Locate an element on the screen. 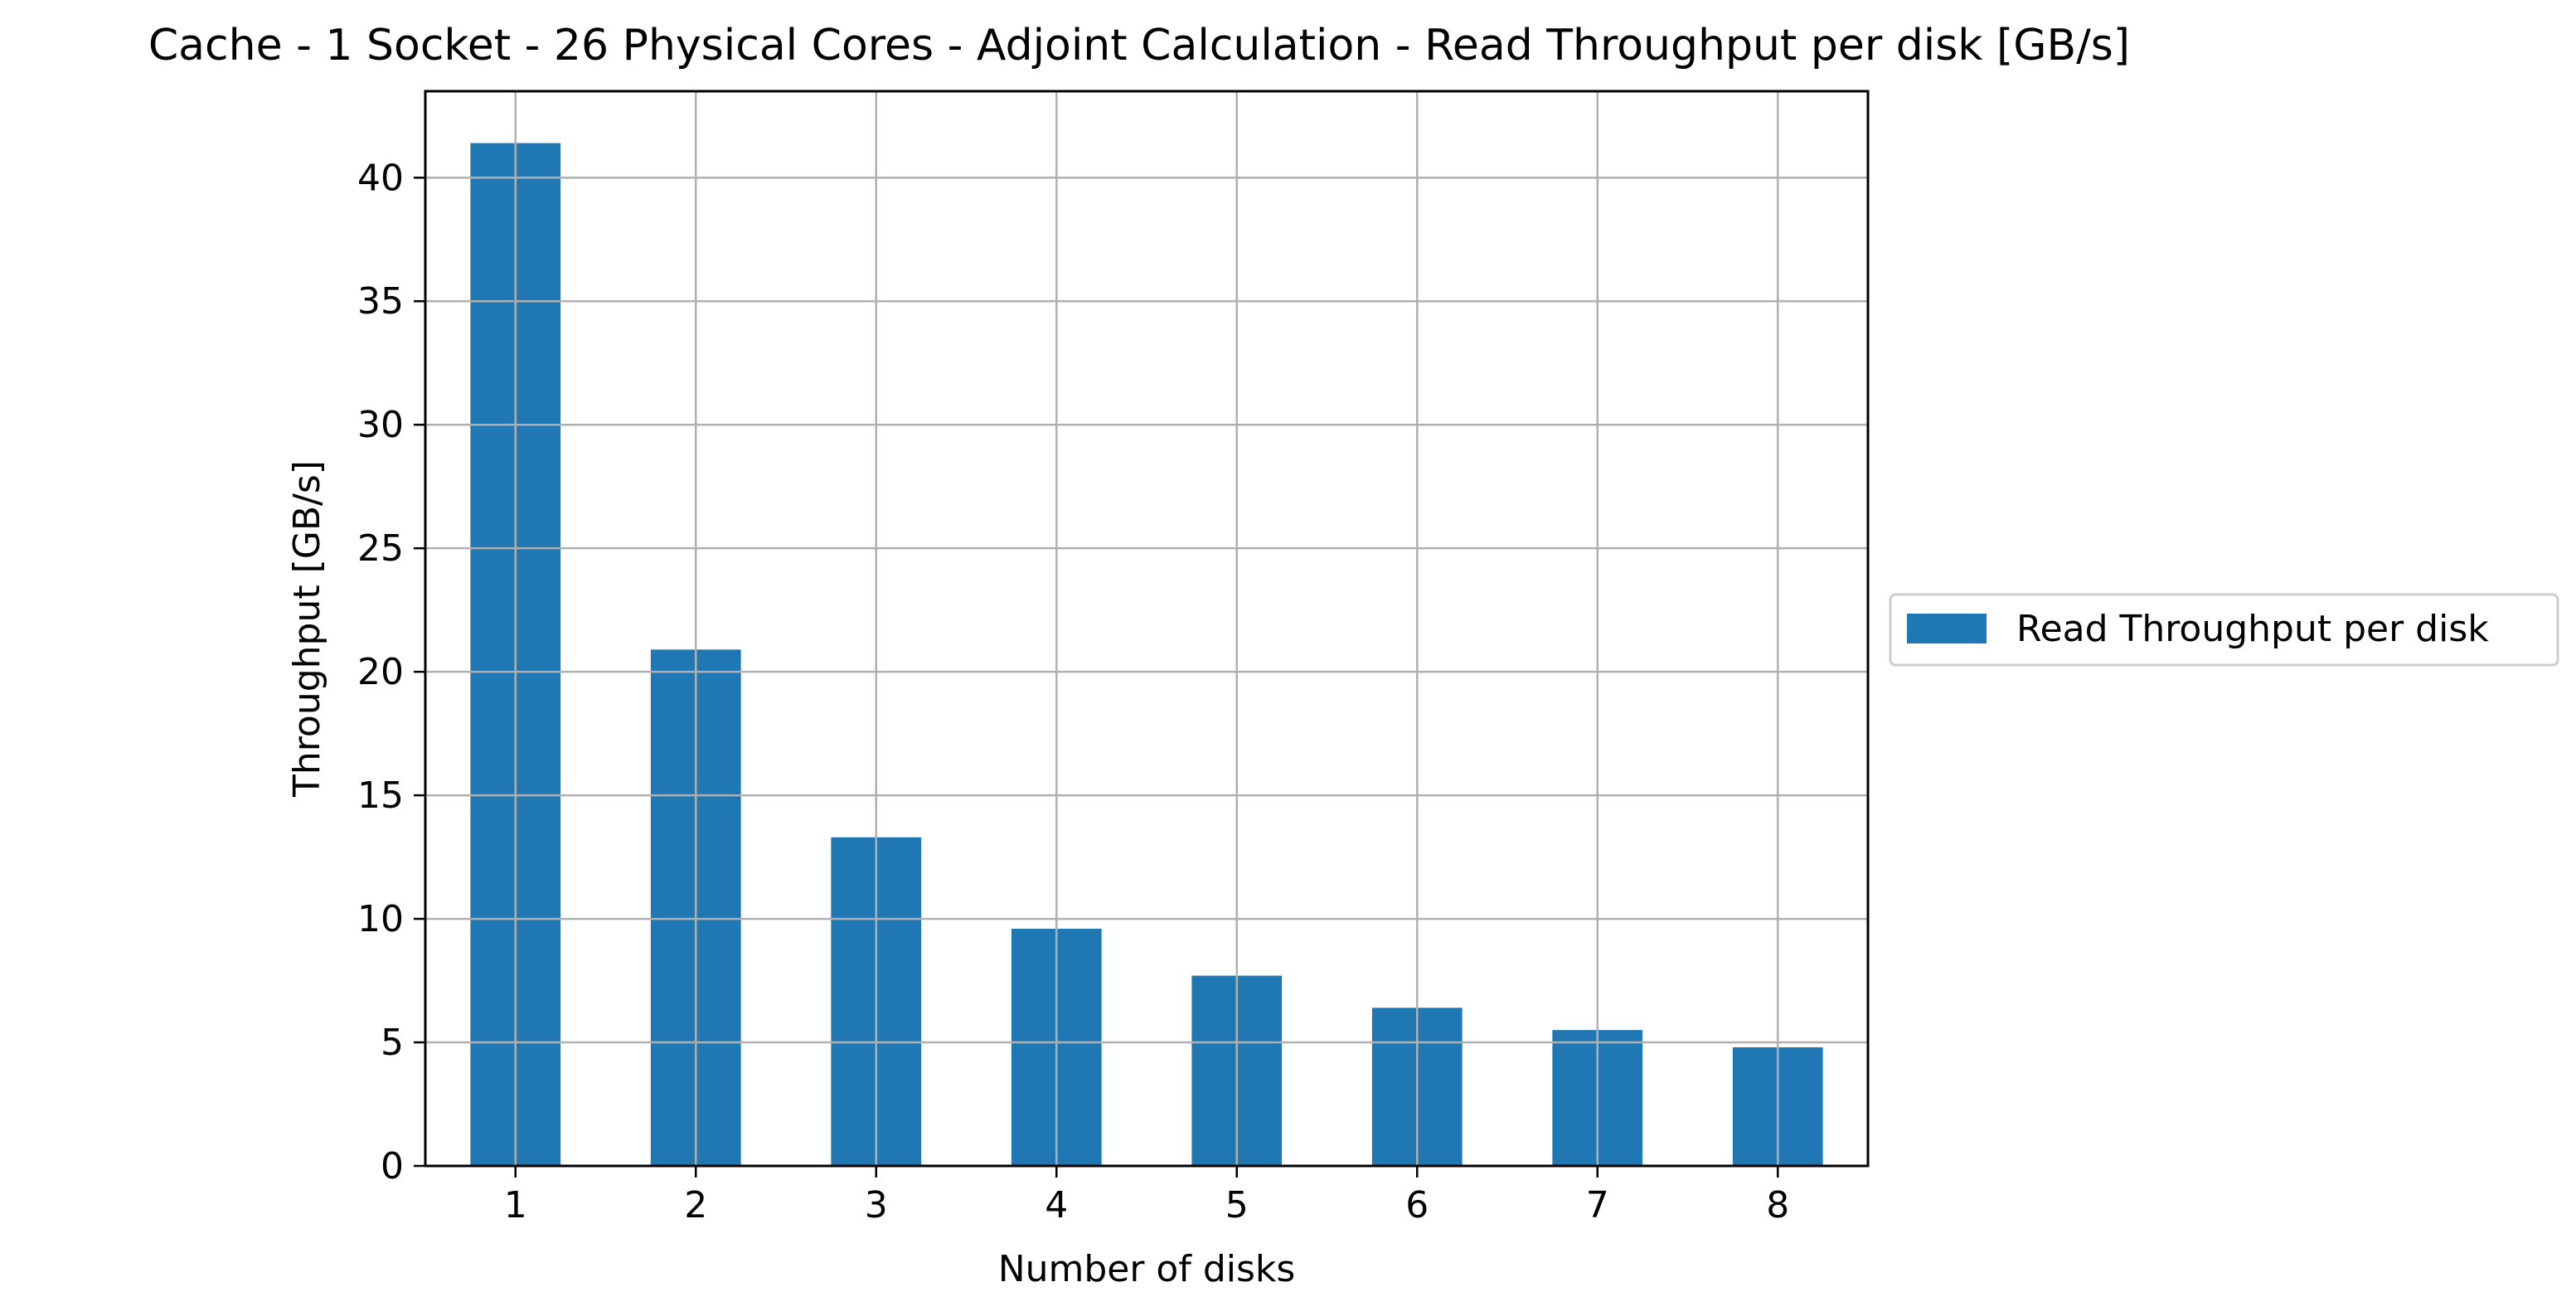 Image resolution: width=2576 pixels, height=1316 pixels. x-tick-label: 6 is located at coordinates (1417, 1205).